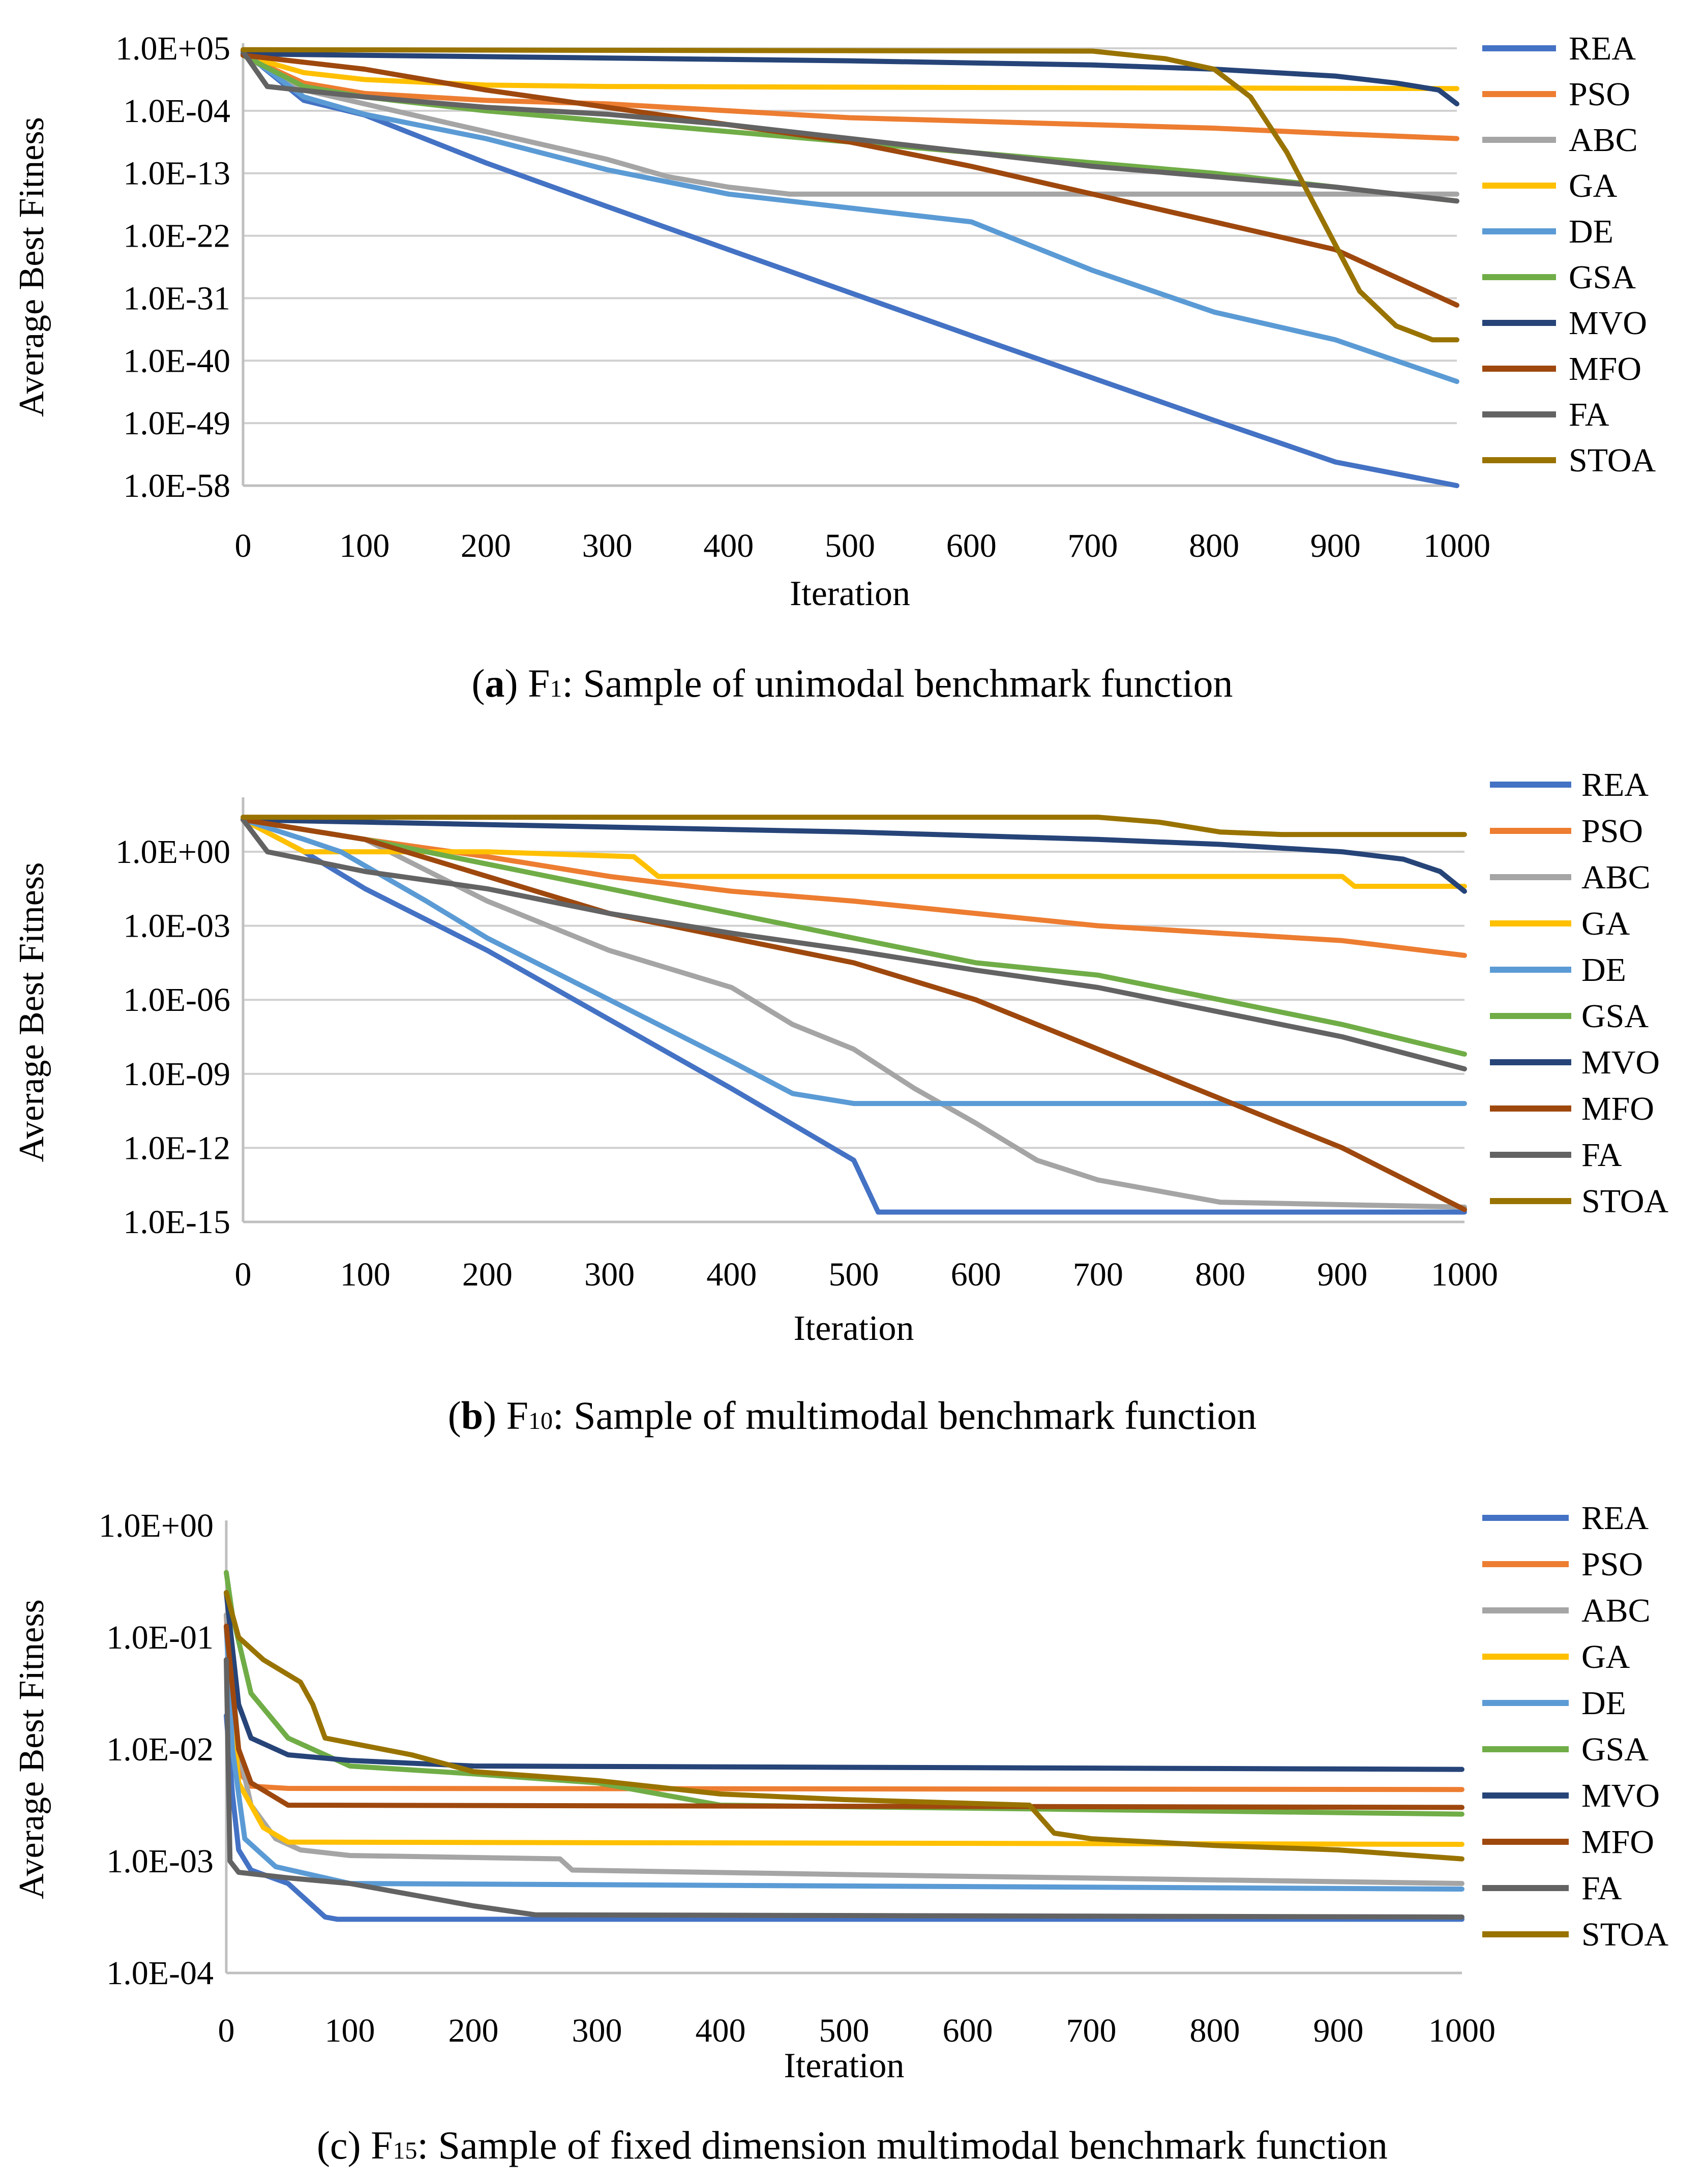 This screenshot has height=2184, width=1705. Describe the element at coordinates (1569, 254) in the screenshot. I see `legend-a: REA PSO ABC GA DE GSA MVO MFO FA STOA` at that location.